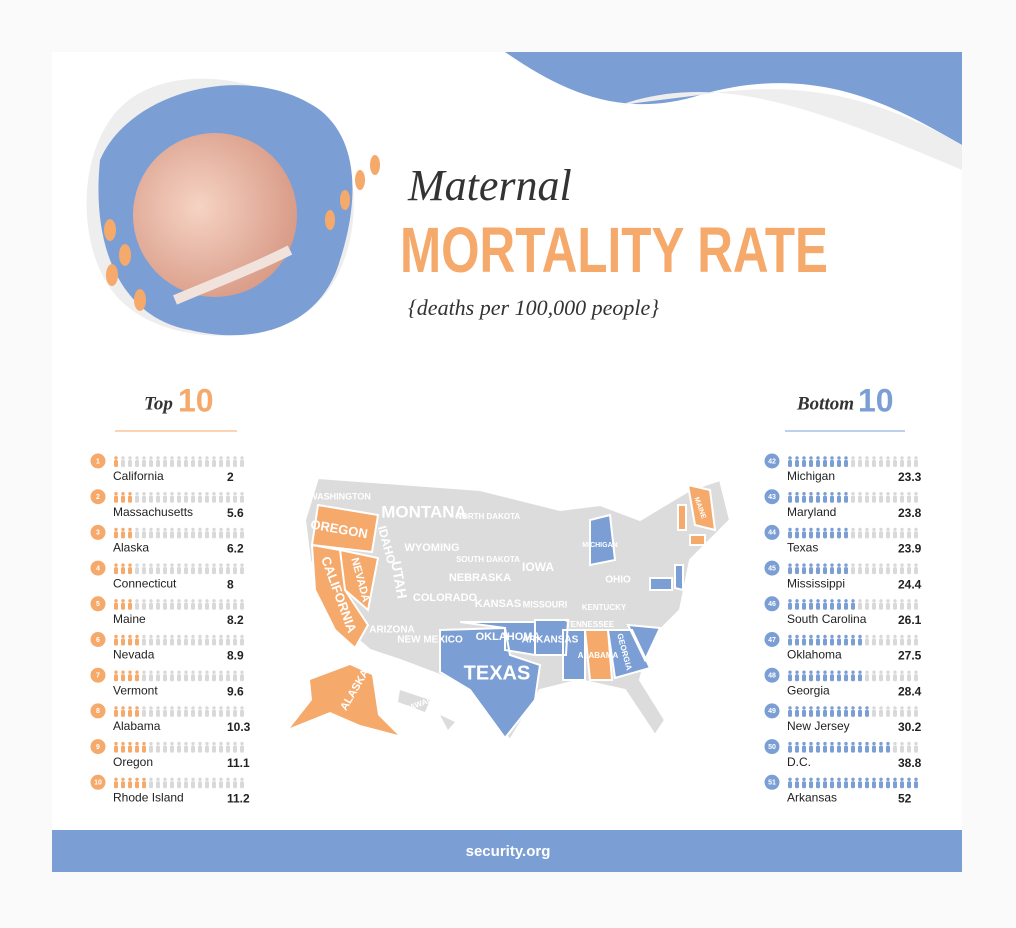 The height and width of the screenshot is (928, 1016). Describe the element at coordinates (814, 655) in the screenshot. I see `state-name: Oklahoma` at that location.